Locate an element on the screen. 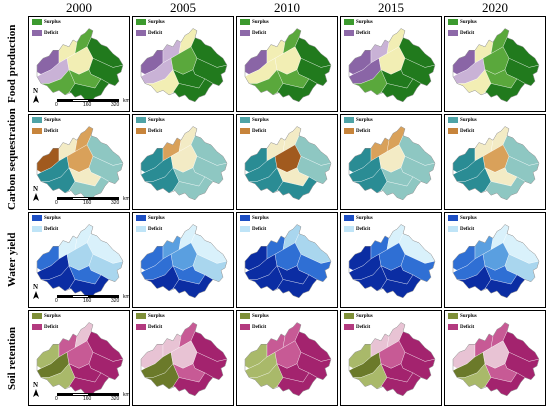  map-panel: Surplus Deficit N 0 160 320 km is located at coordinates (79, 162).